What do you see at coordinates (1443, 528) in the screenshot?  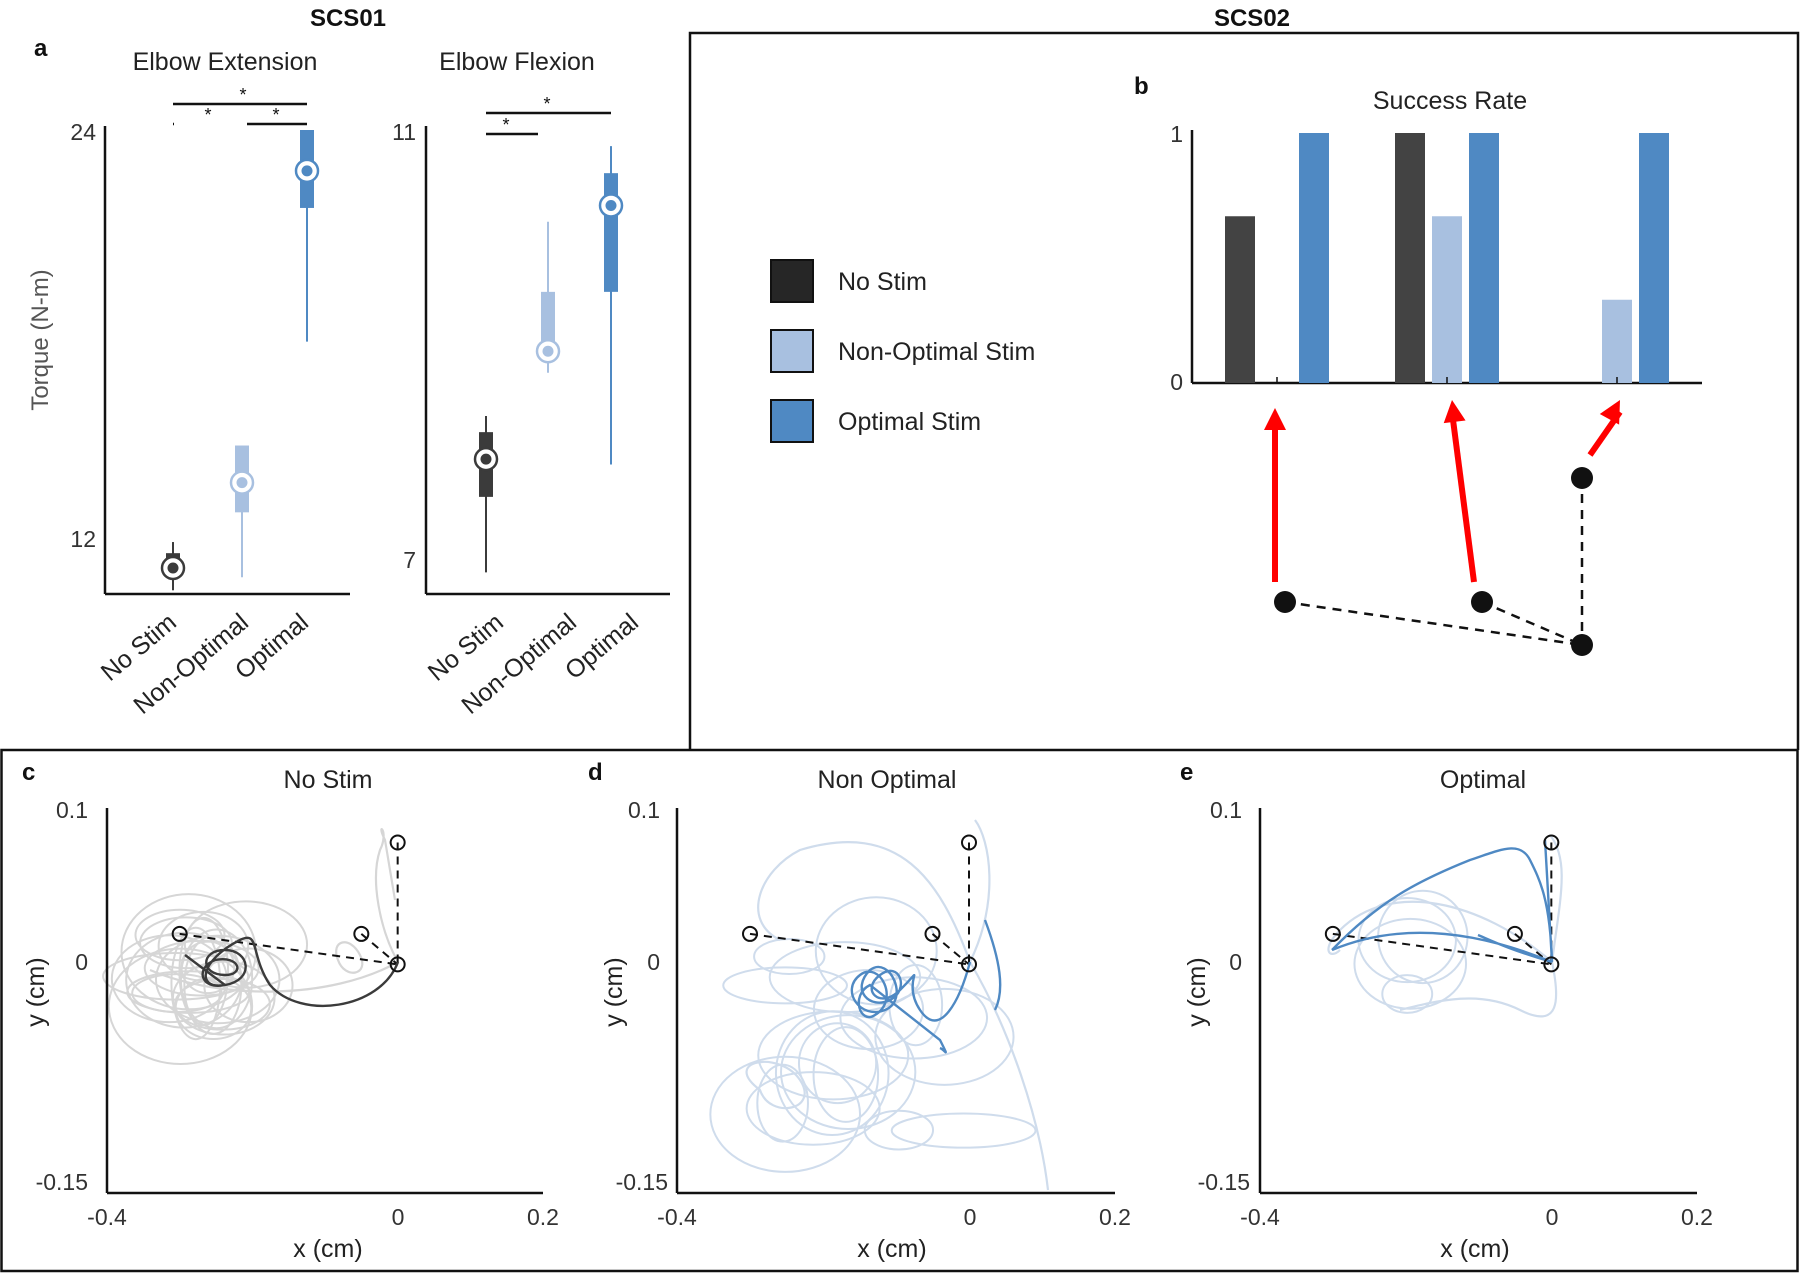 I see `arm-target-diagram` at bounding box center [1443, 528].